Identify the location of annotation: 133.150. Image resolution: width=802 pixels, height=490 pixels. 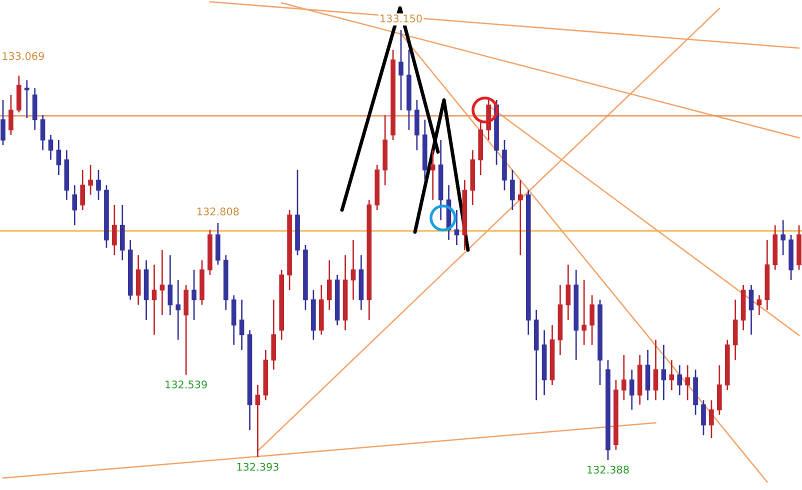
(401, 18).